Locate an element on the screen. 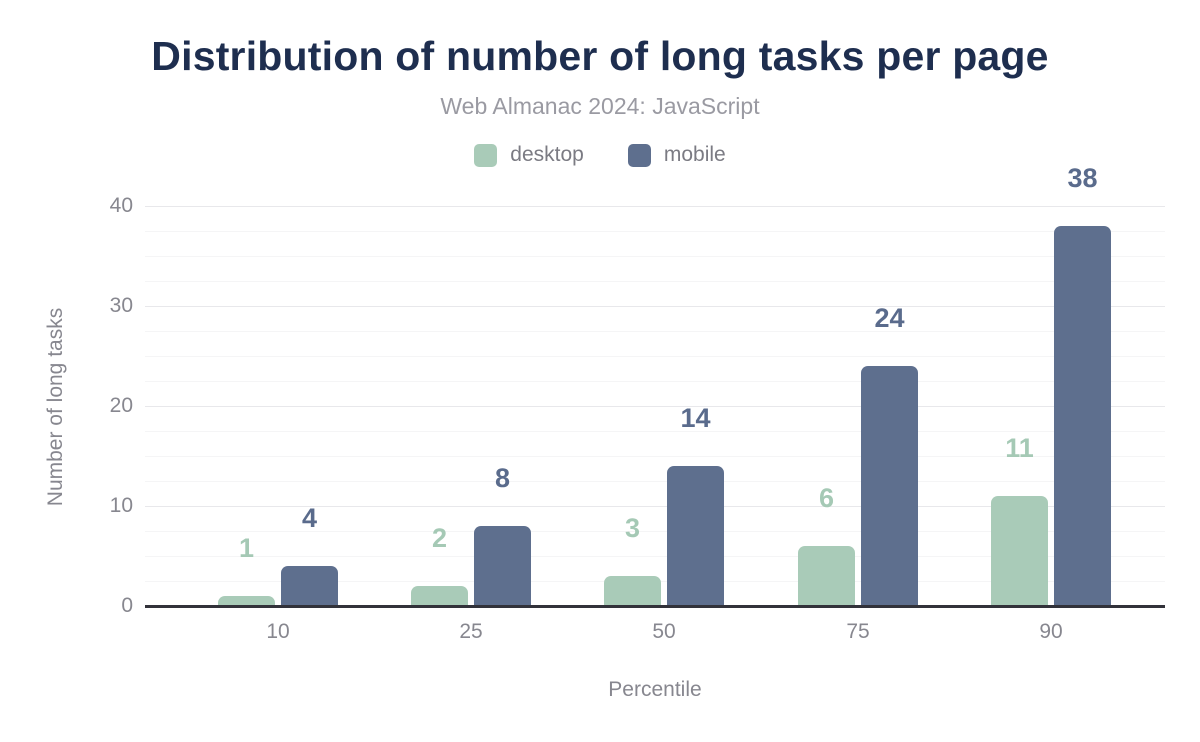  bar-value-label: 24 is located at coordinates (889, 318).